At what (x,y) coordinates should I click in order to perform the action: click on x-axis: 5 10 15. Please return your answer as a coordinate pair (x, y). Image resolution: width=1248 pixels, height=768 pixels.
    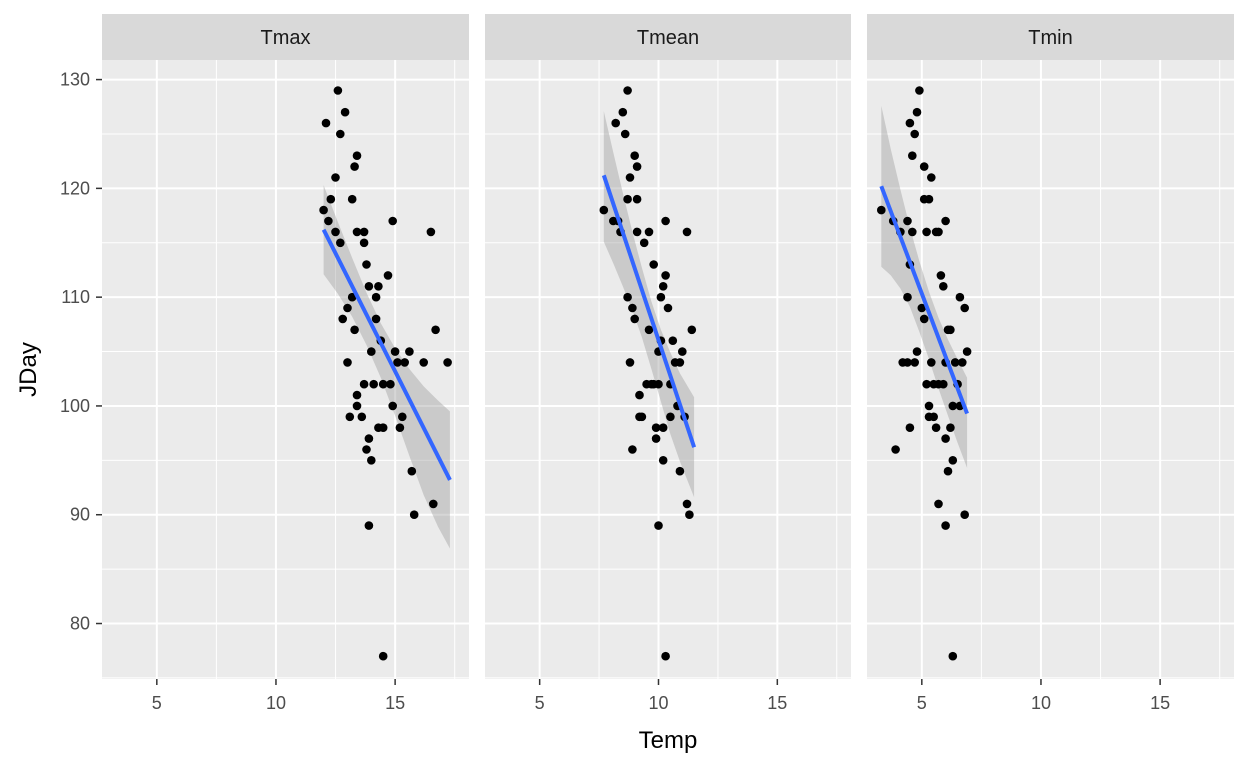
    Looking at the image, I should click on (661, 696).